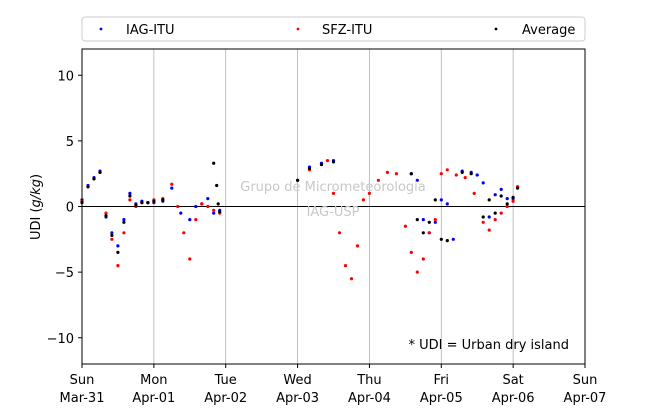 Image resolution: width=650 pixels, height=409 pixels. What do you see at coordinates (70, 142) in the screenshot?
I see `y-tick-label-3: 5` at bounding box center [70, 142].